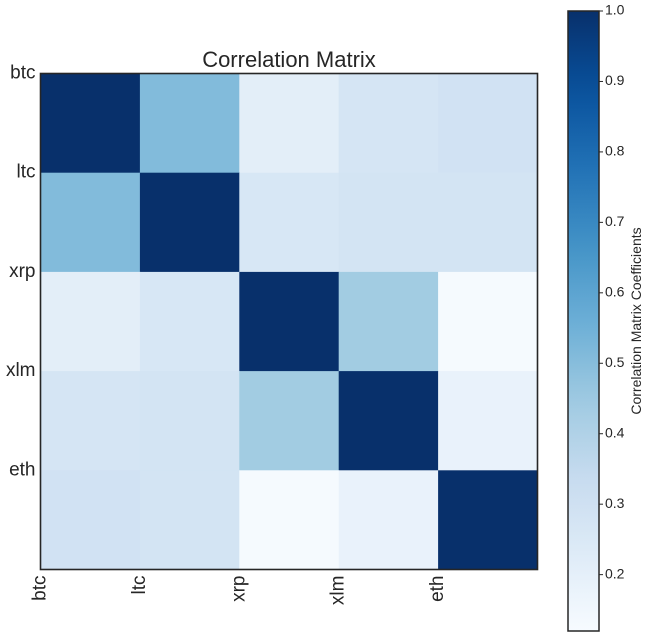  What do you see at coordinates (22, 469) in the screenshot?
I see `y-tick-label-eth: eth` at bounding box center [22, 469].